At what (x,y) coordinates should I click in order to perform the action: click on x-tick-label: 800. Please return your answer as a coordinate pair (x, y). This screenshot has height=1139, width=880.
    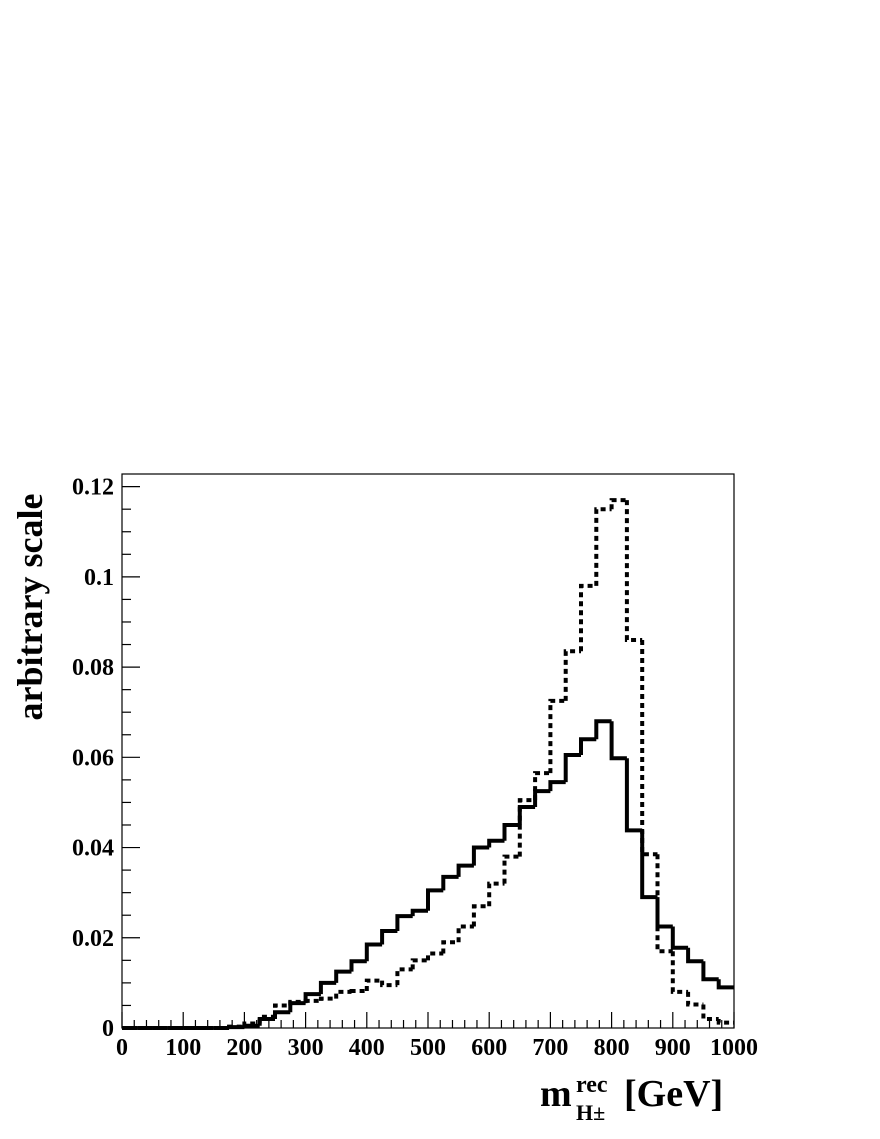
    Looking at the image, I should click on (612, 1048).